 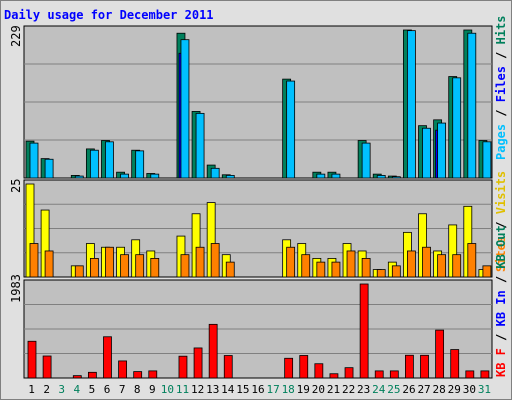 I want to click on legend-hits: Hits, so click(x=501, y=29).